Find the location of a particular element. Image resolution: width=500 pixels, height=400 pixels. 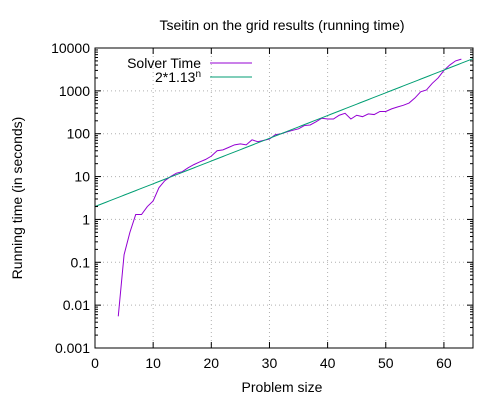

legend-label-solver-time: Solver Time is located at coordinates (164, 63).